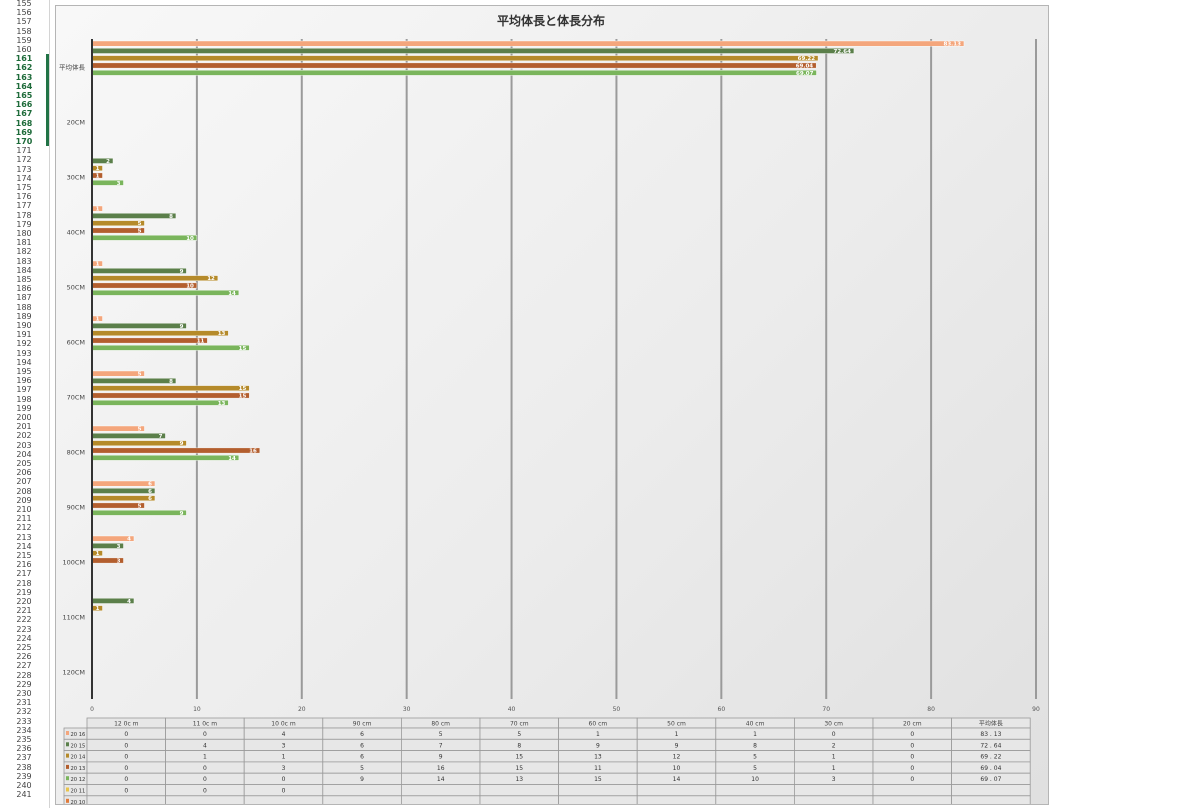 This screenshot has width=1194, height=808. Describe the element at coordinates (24, 666) in the screenshot. I see `row-number: 227` at that location.